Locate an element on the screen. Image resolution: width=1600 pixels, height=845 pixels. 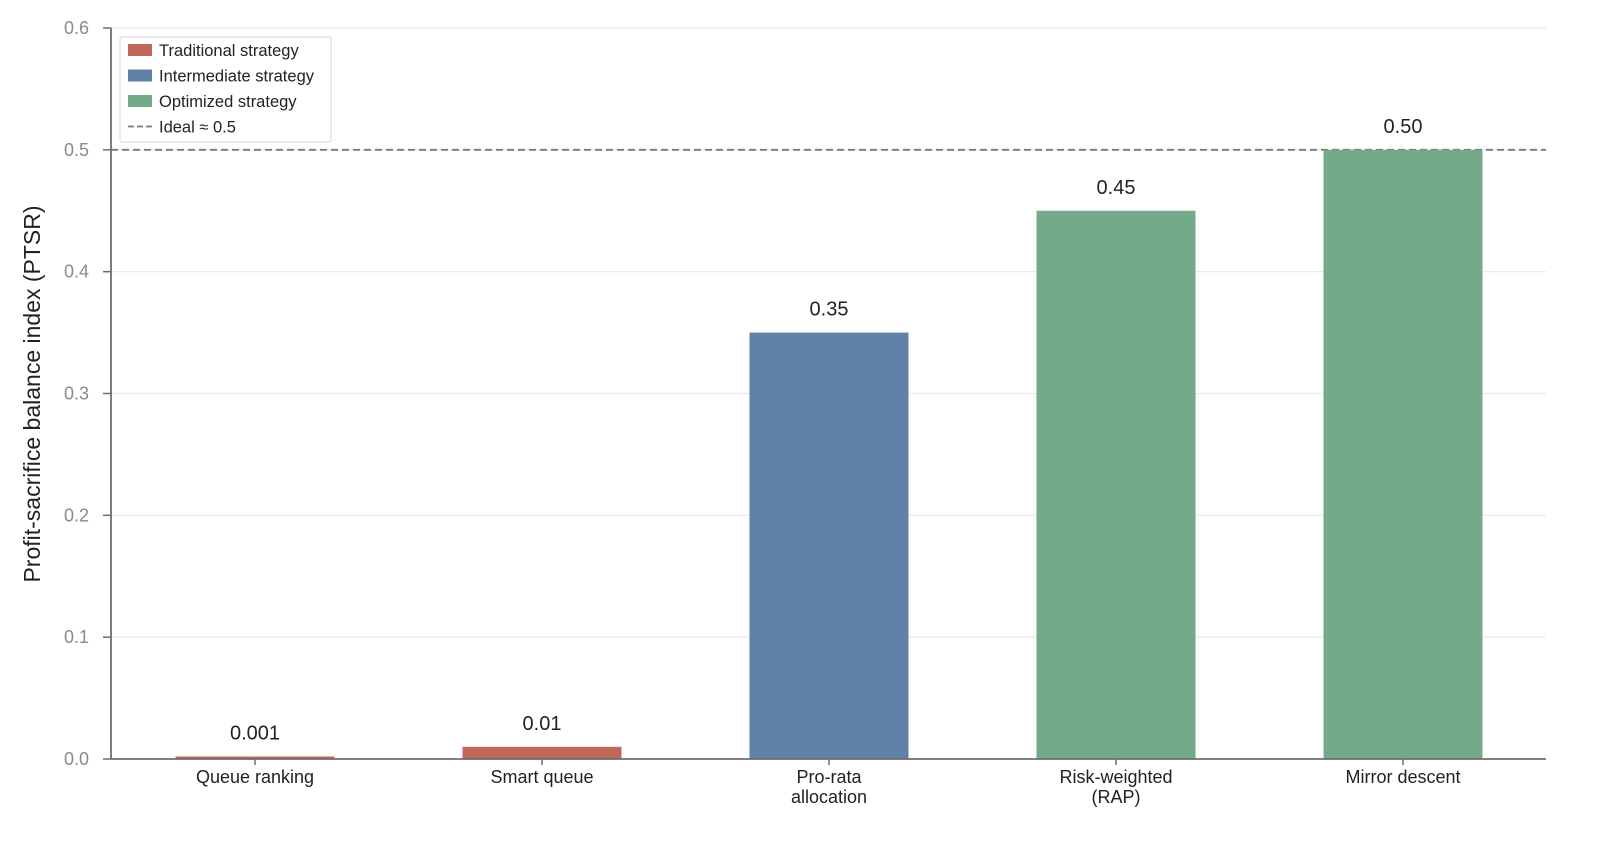
x-tick-label: Pro-rata allocation is located at coordinates (829, 787).